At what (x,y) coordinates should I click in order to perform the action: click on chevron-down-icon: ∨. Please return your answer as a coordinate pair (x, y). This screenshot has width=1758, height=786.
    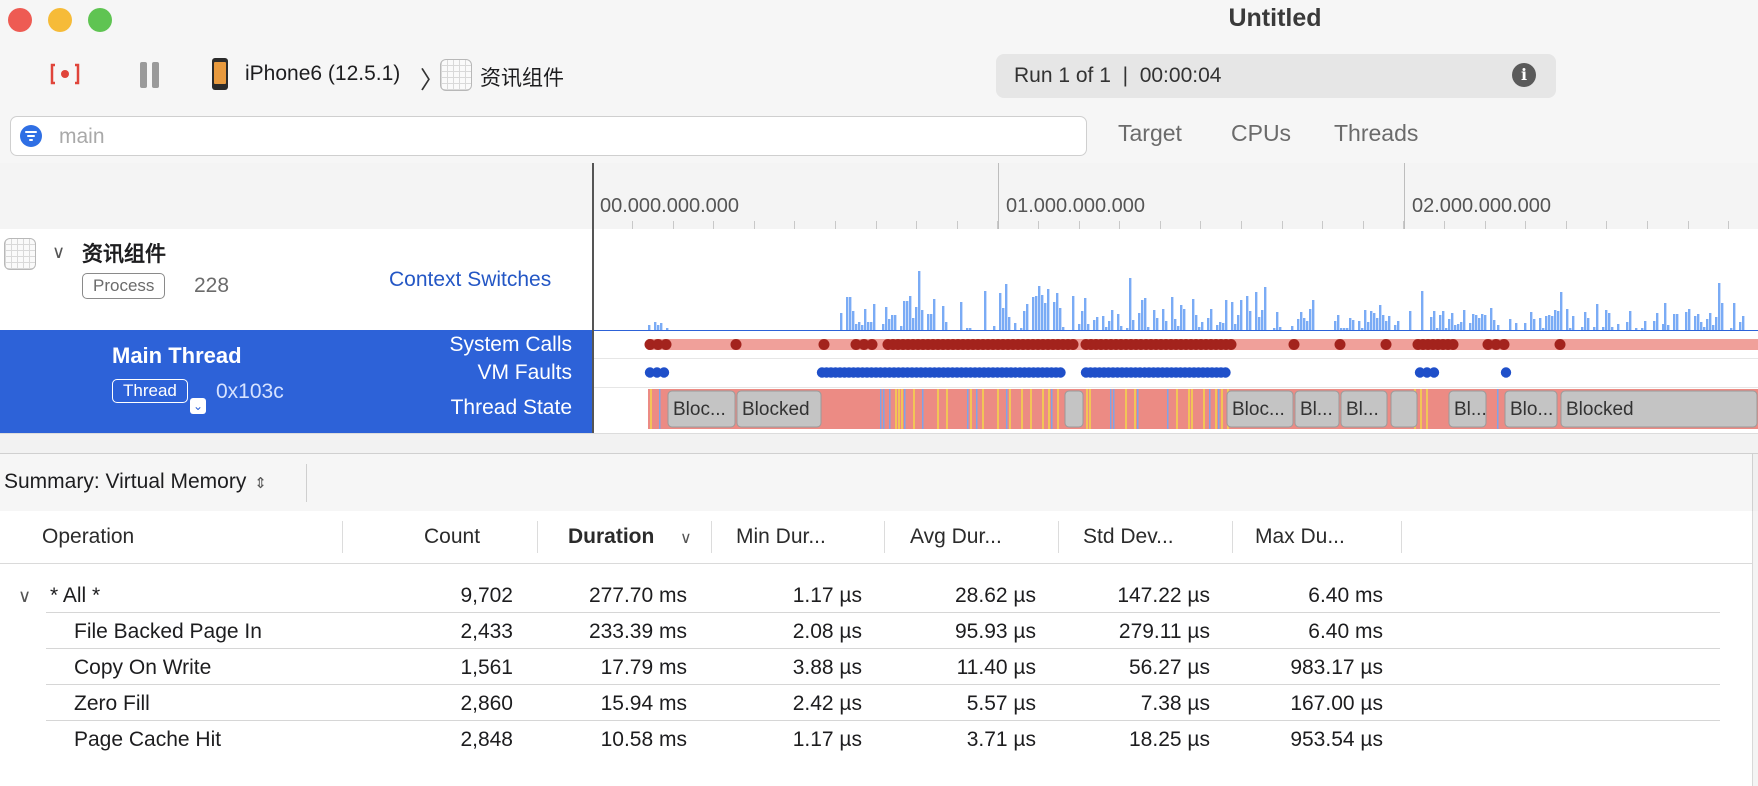
    Looking at the image, I should click on (59, 252).